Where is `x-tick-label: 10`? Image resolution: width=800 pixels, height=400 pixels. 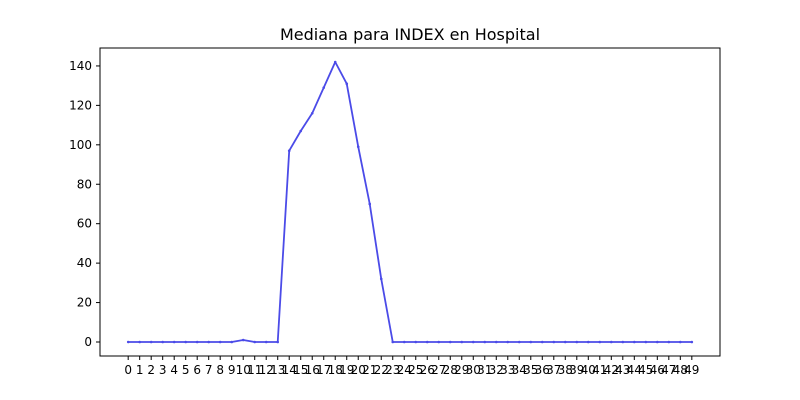 x-tick-label: 10 is located at coordinates (243, 370).